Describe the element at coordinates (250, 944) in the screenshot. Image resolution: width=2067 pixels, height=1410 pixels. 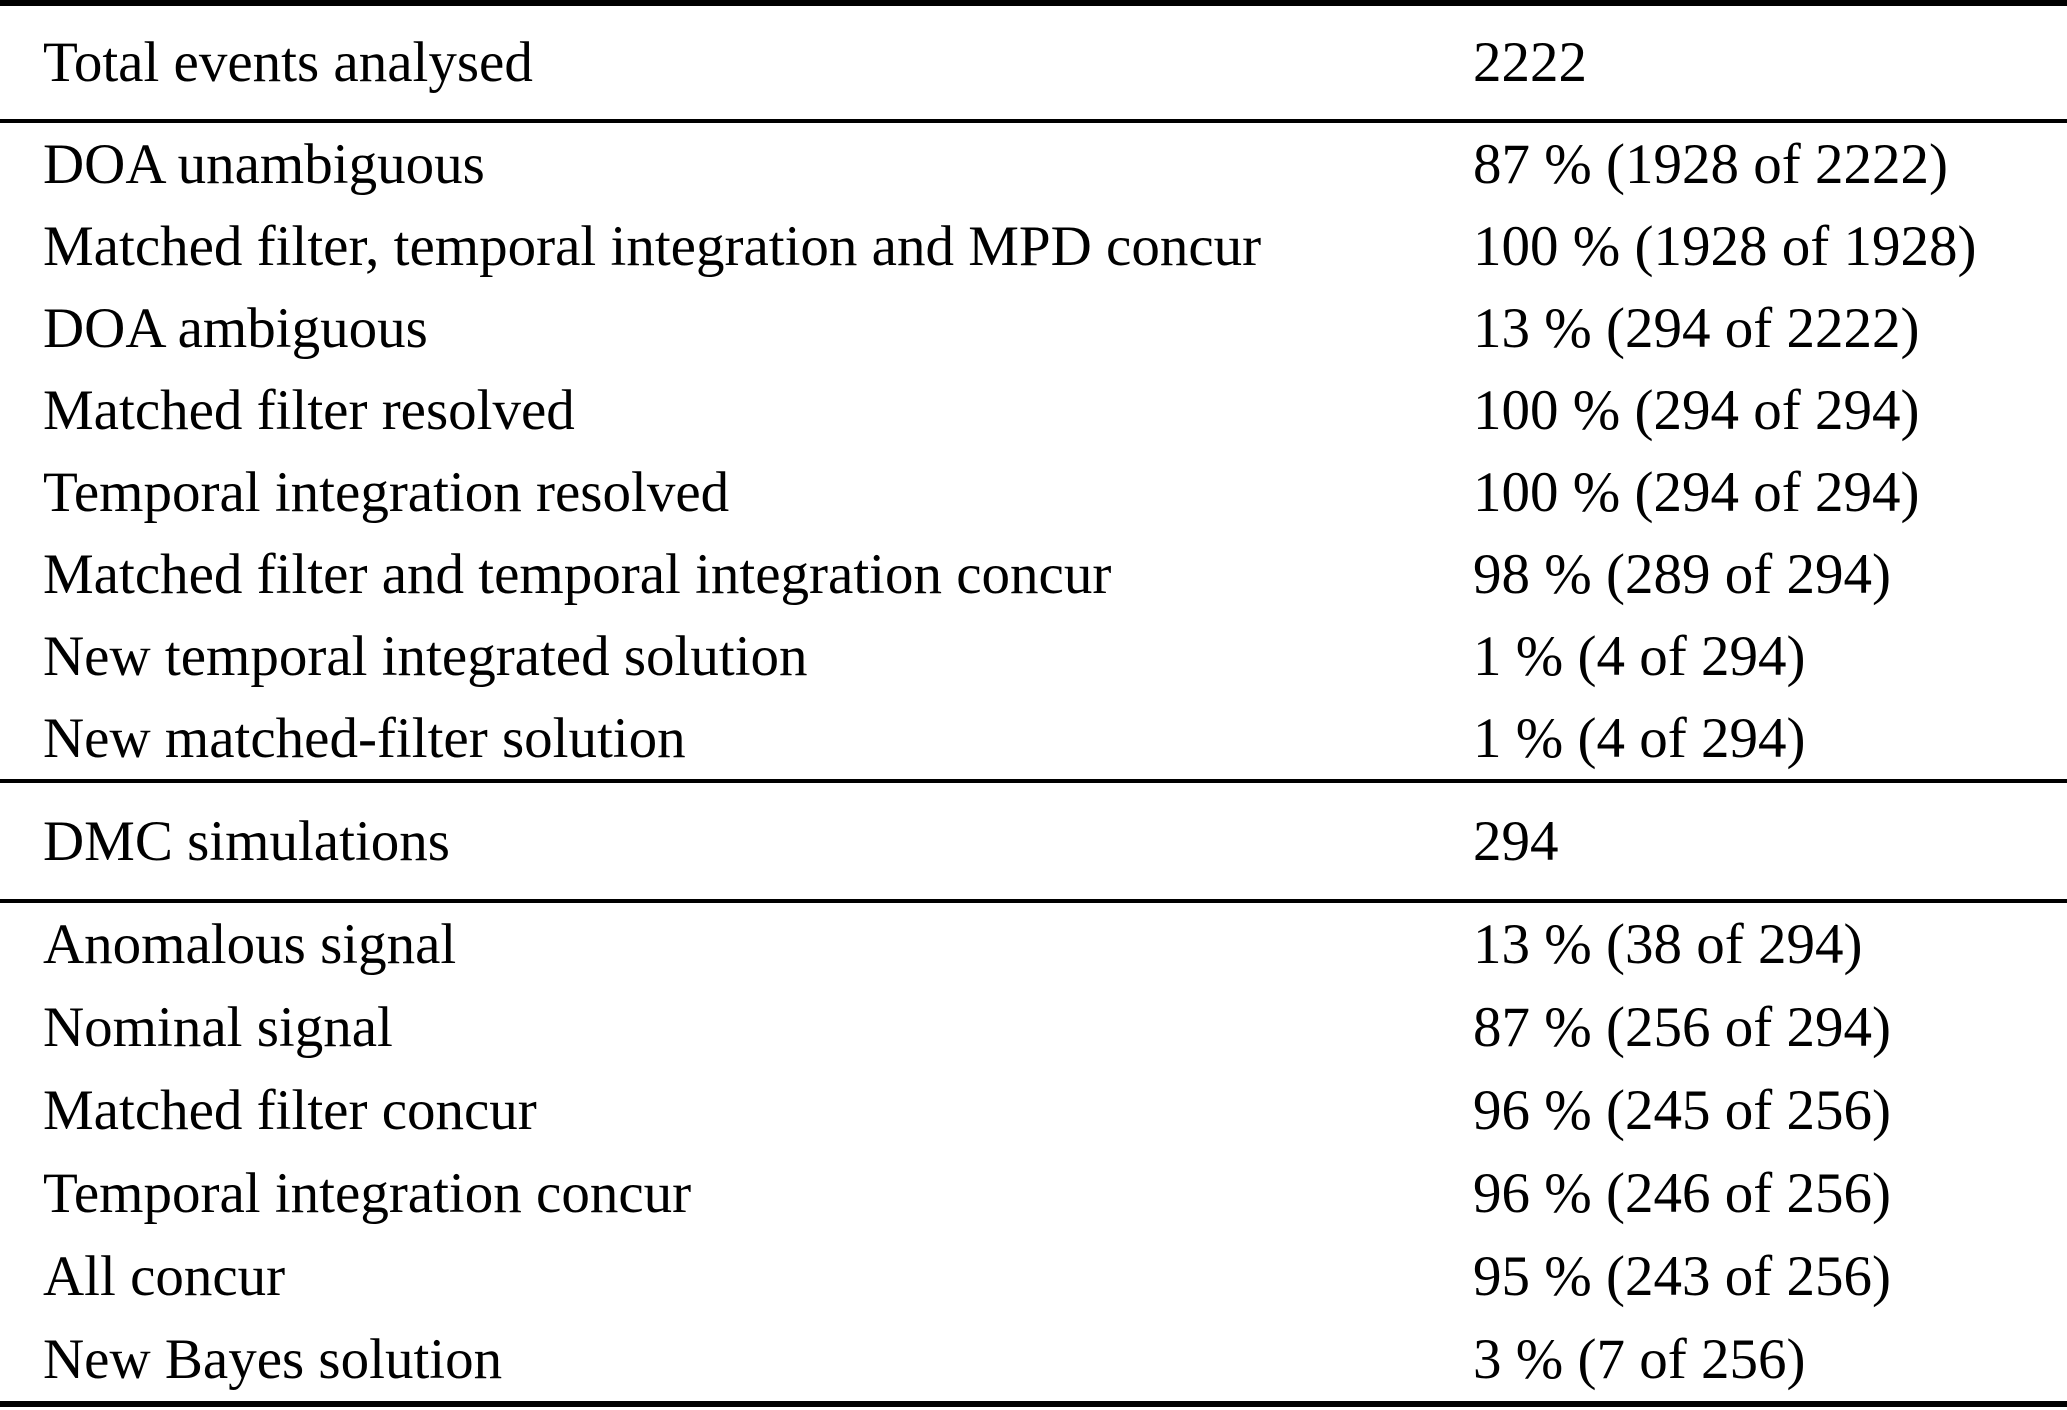
I see `row-label: Anomalous signal` at that location.